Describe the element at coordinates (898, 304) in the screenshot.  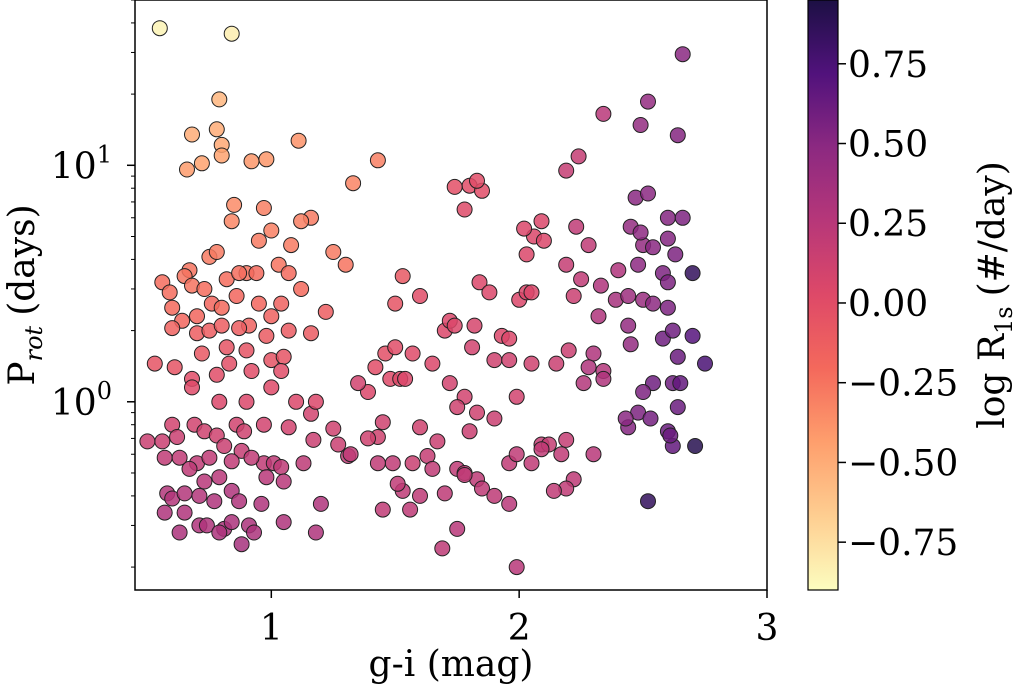
I see `colorbar-ticks: 0.75 0.50 0.25 0.00 −0.25 −0.50 −0.75` at that location.